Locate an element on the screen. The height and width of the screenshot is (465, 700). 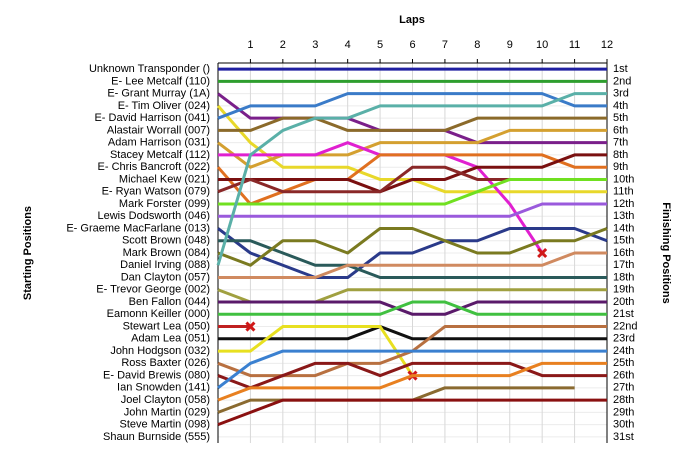
series-label: Adam Lea (051) is located at coordinates (170, 339).